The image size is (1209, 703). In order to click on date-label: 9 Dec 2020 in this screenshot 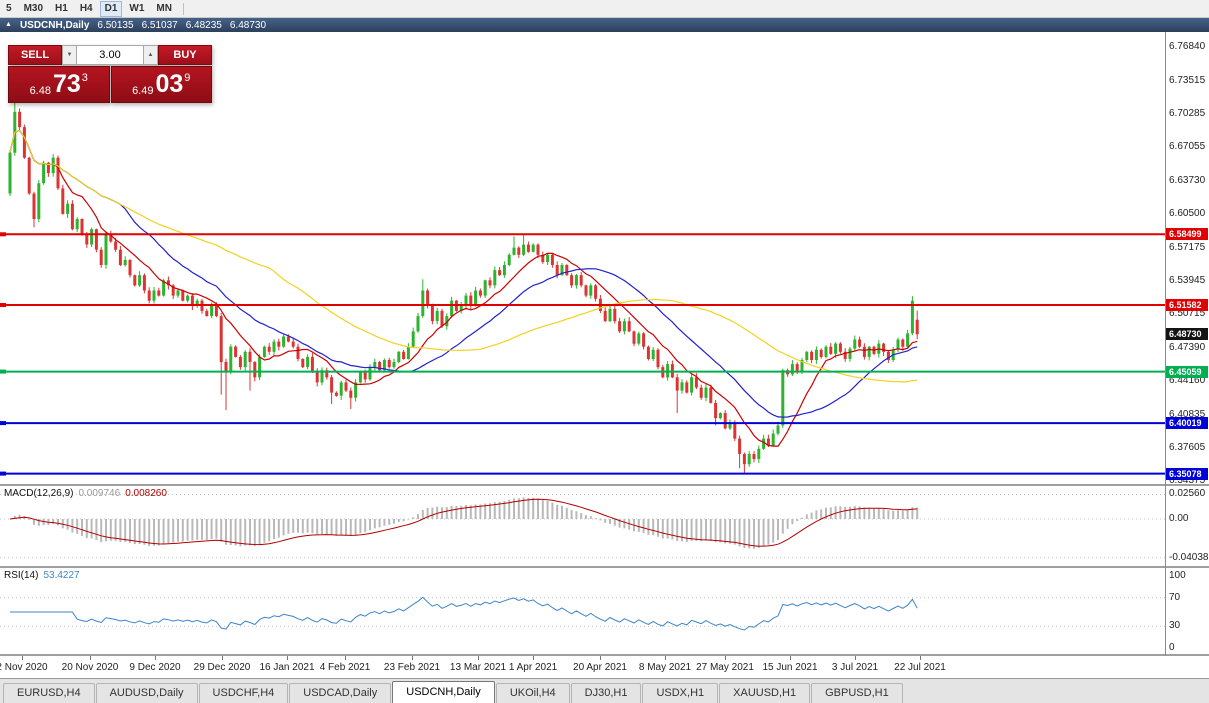, I will do `click(155, 667)`.